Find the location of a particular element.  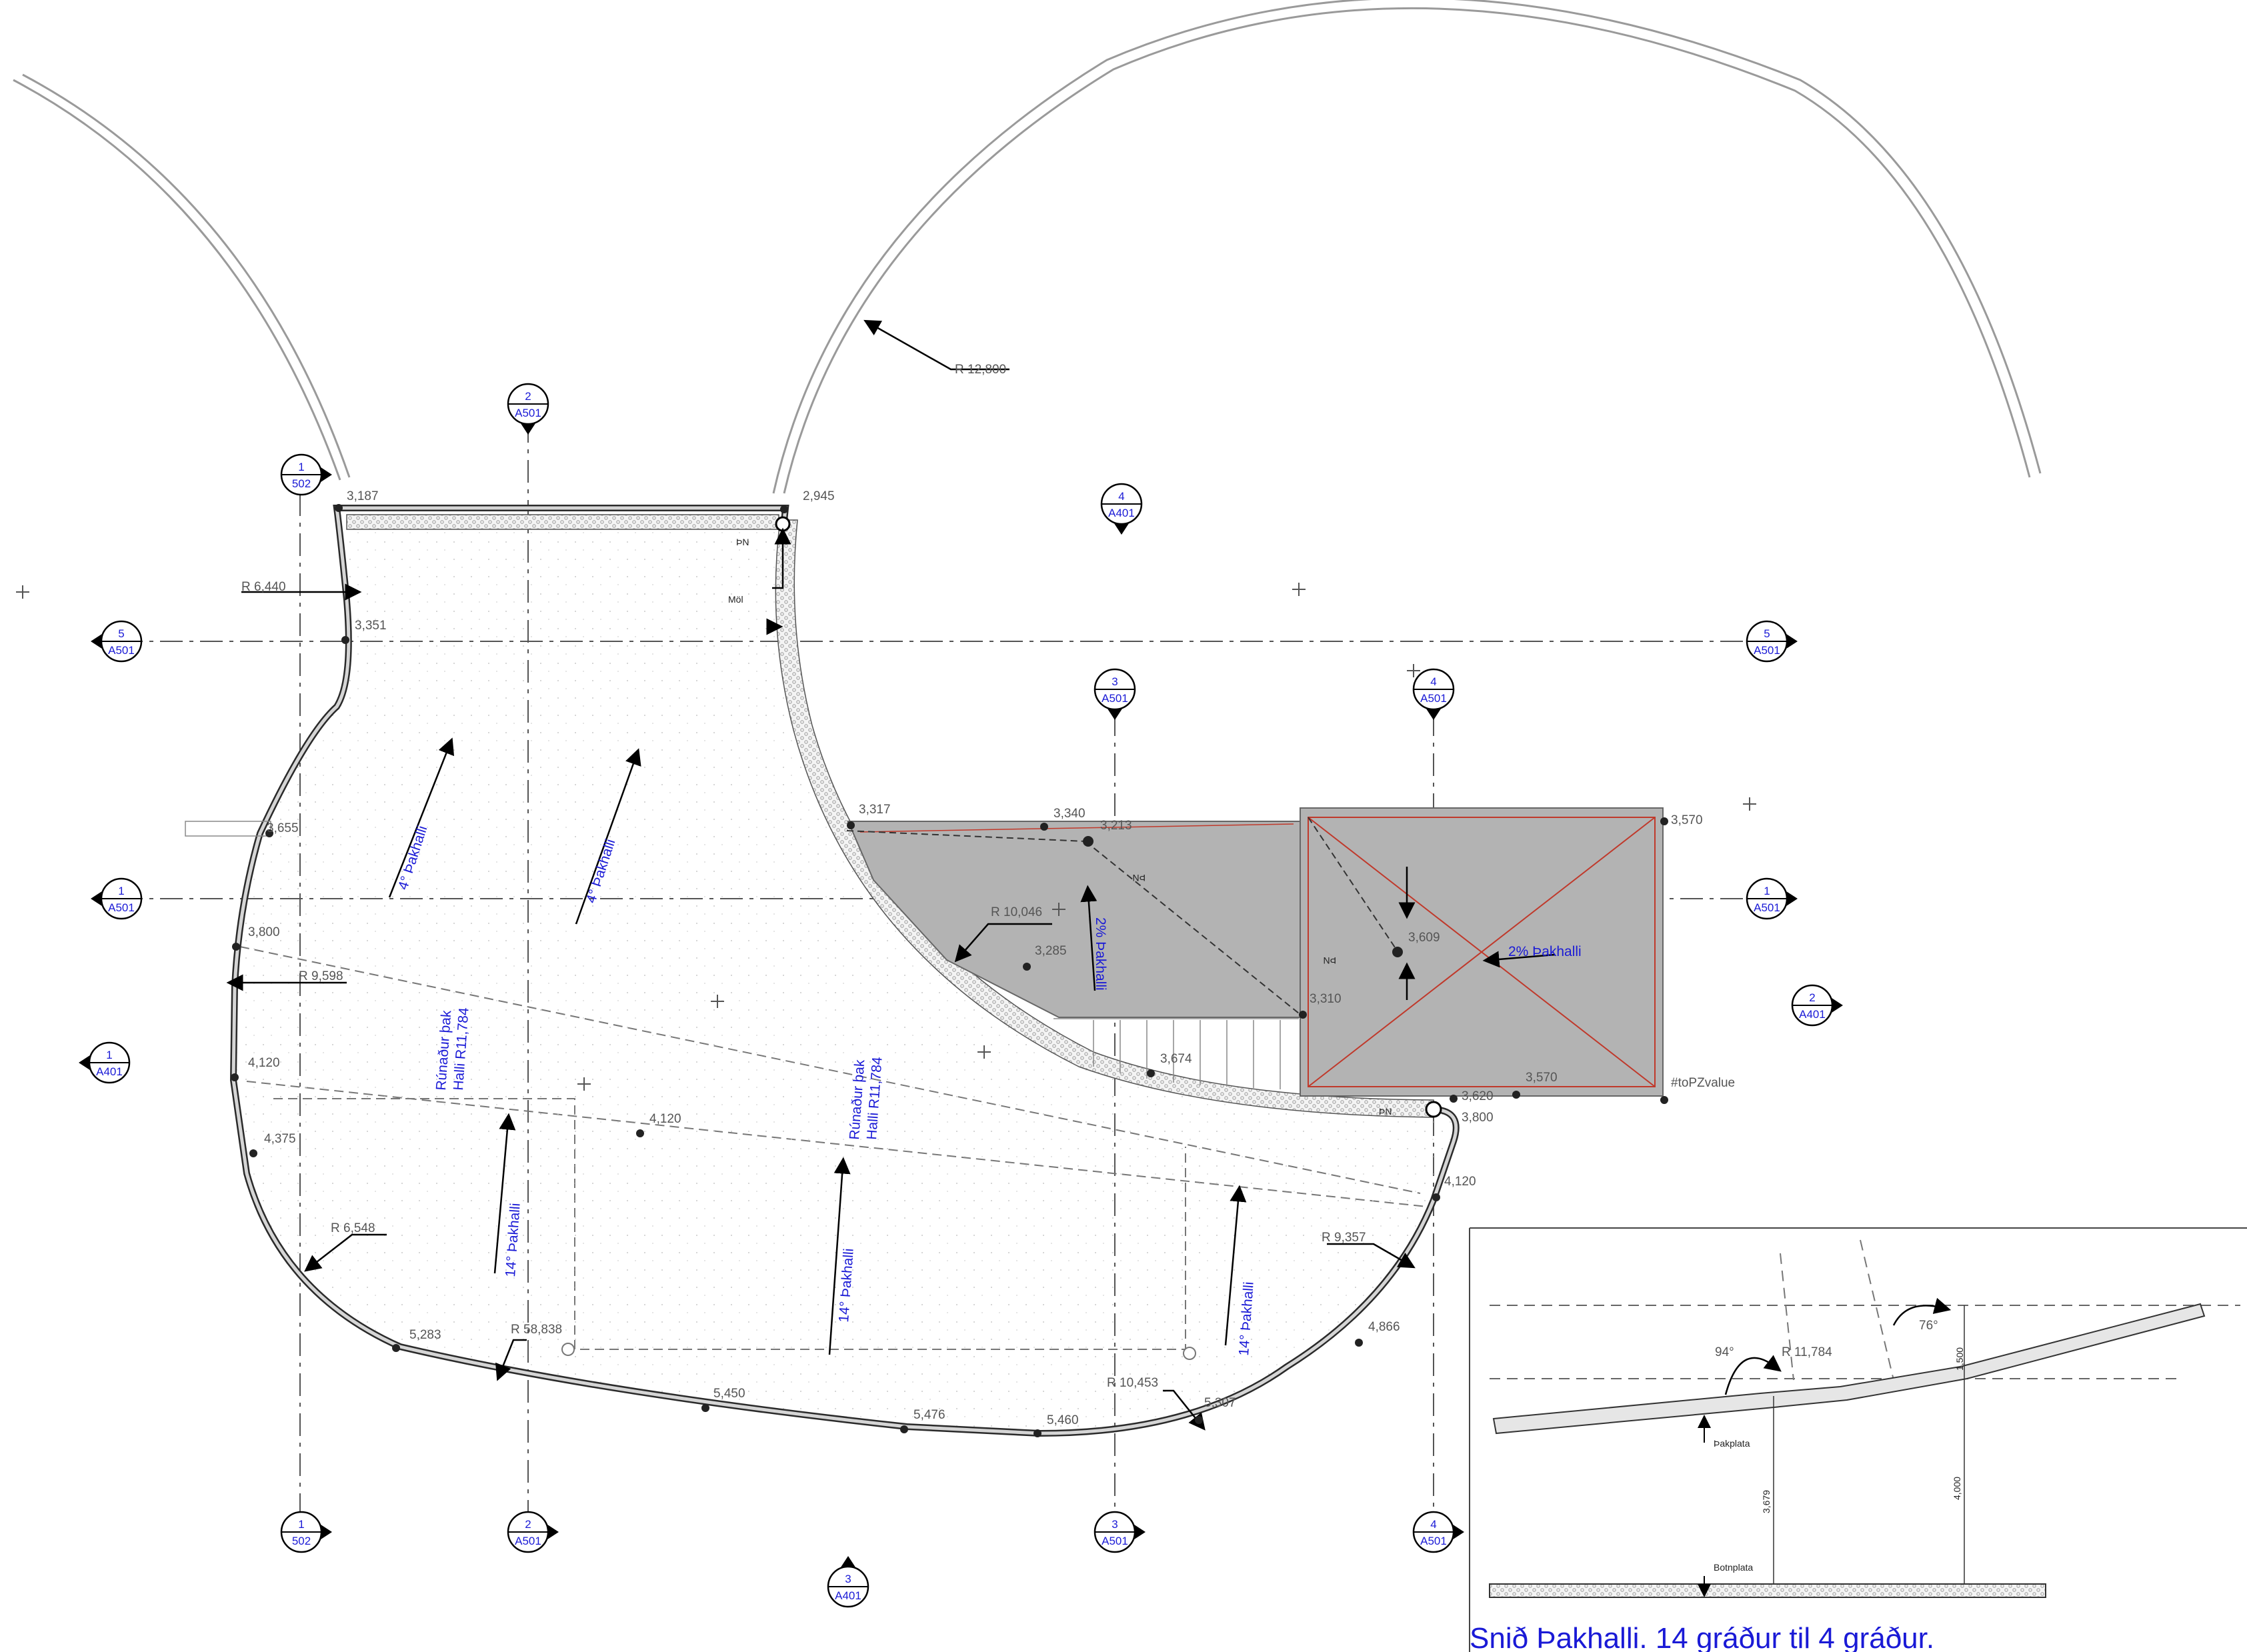

radius-label: R 10,453 is located at coordinates (1132, 1383).